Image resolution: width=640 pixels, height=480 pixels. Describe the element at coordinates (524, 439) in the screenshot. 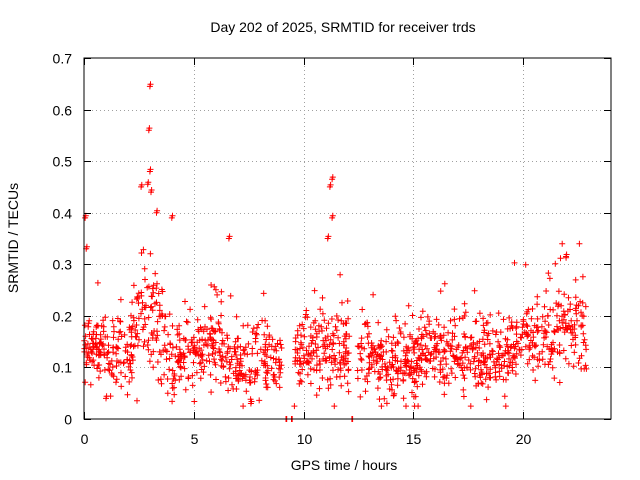

I see `x-tick-label: 20` at that location.